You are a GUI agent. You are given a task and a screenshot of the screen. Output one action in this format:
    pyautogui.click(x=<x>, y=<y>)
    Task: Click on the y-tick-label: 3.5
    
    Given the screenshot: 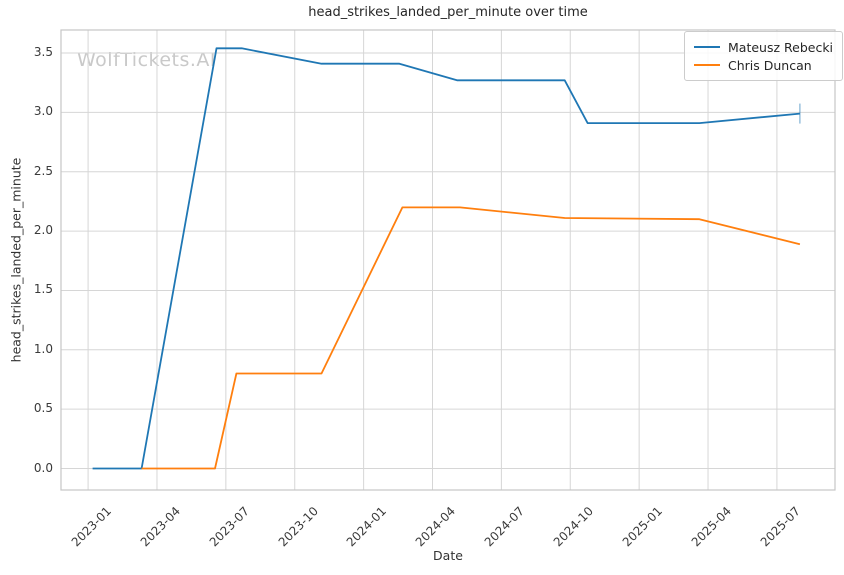 What is the action you would take?
    pyautogui.click(x=43, y=52)
    